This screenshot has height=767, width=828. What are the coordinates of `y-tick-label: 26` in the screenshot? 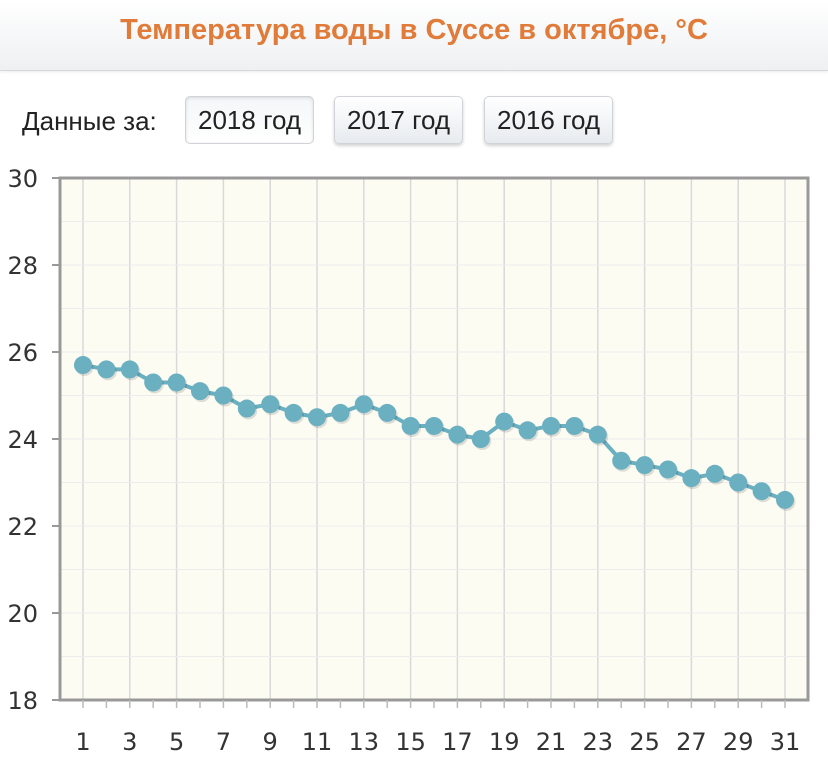 It's located at (22, 353).